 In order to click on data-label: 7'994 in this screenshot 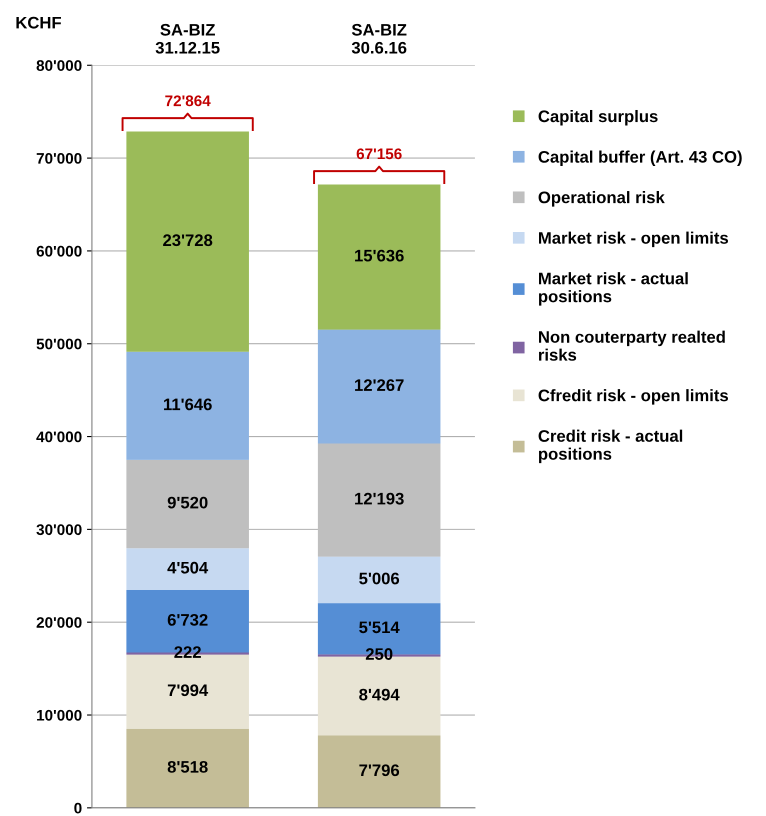, I will do `click(188, 690)`.